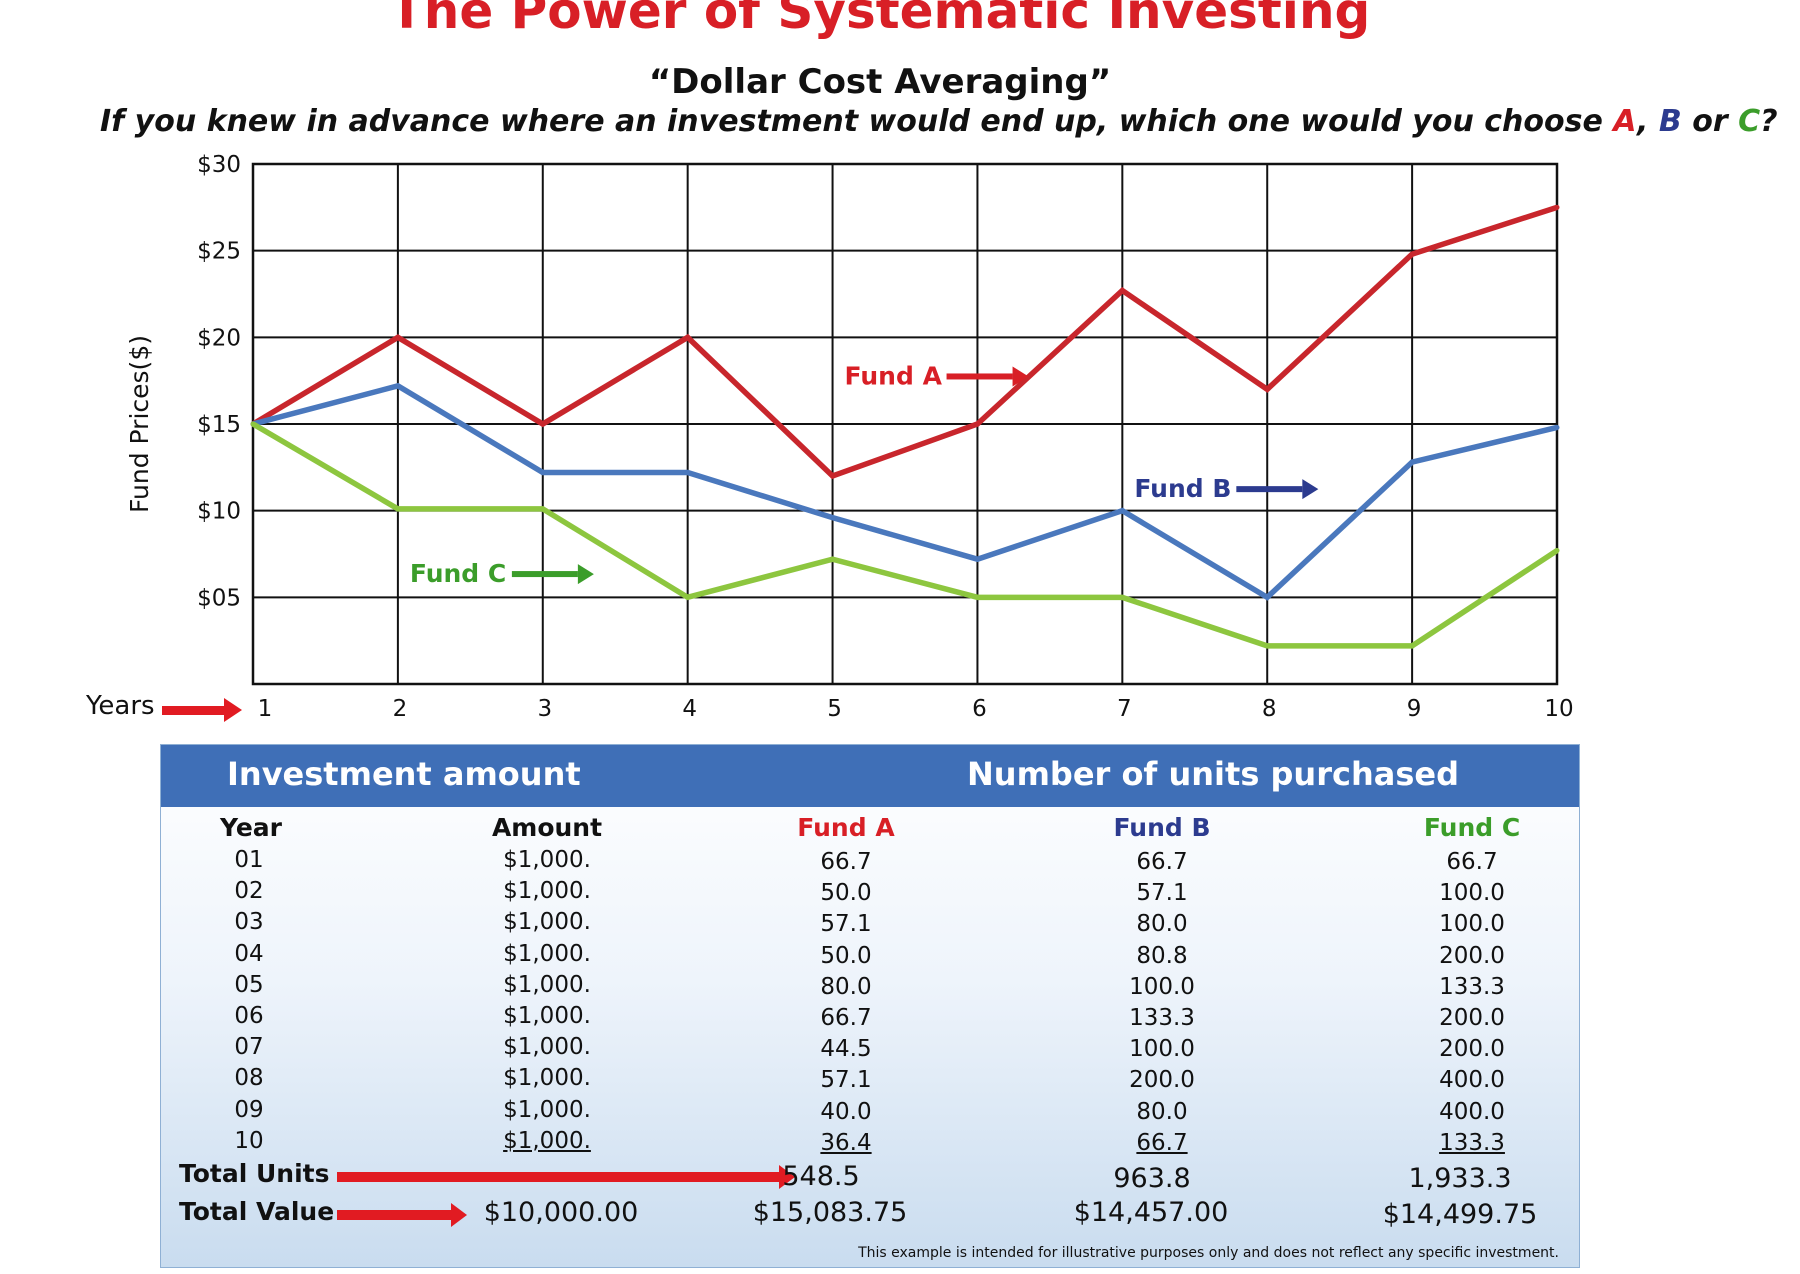 This screenshot has height=1274, width=1800. I want to click on x-tick-label: 10, so click(1558, 709).